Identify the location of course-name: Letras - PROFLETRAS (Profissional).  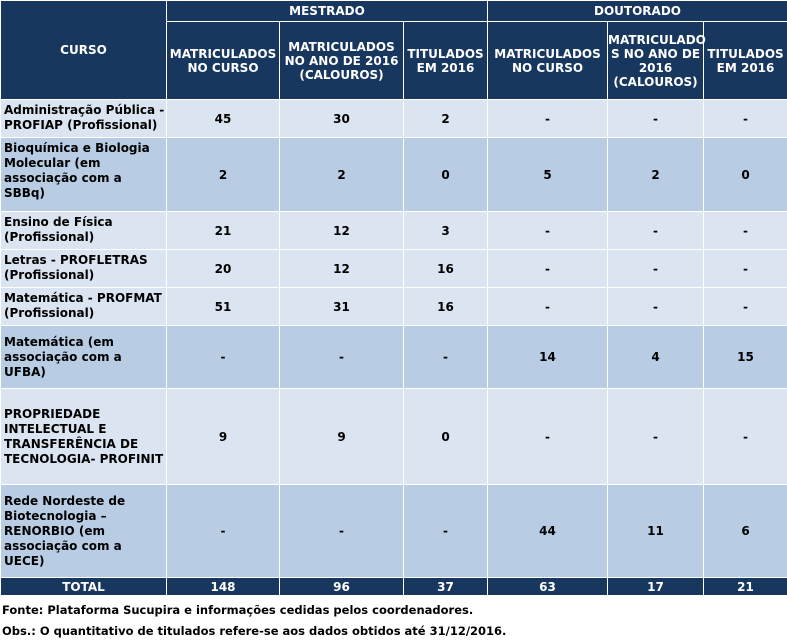
(83, 268).